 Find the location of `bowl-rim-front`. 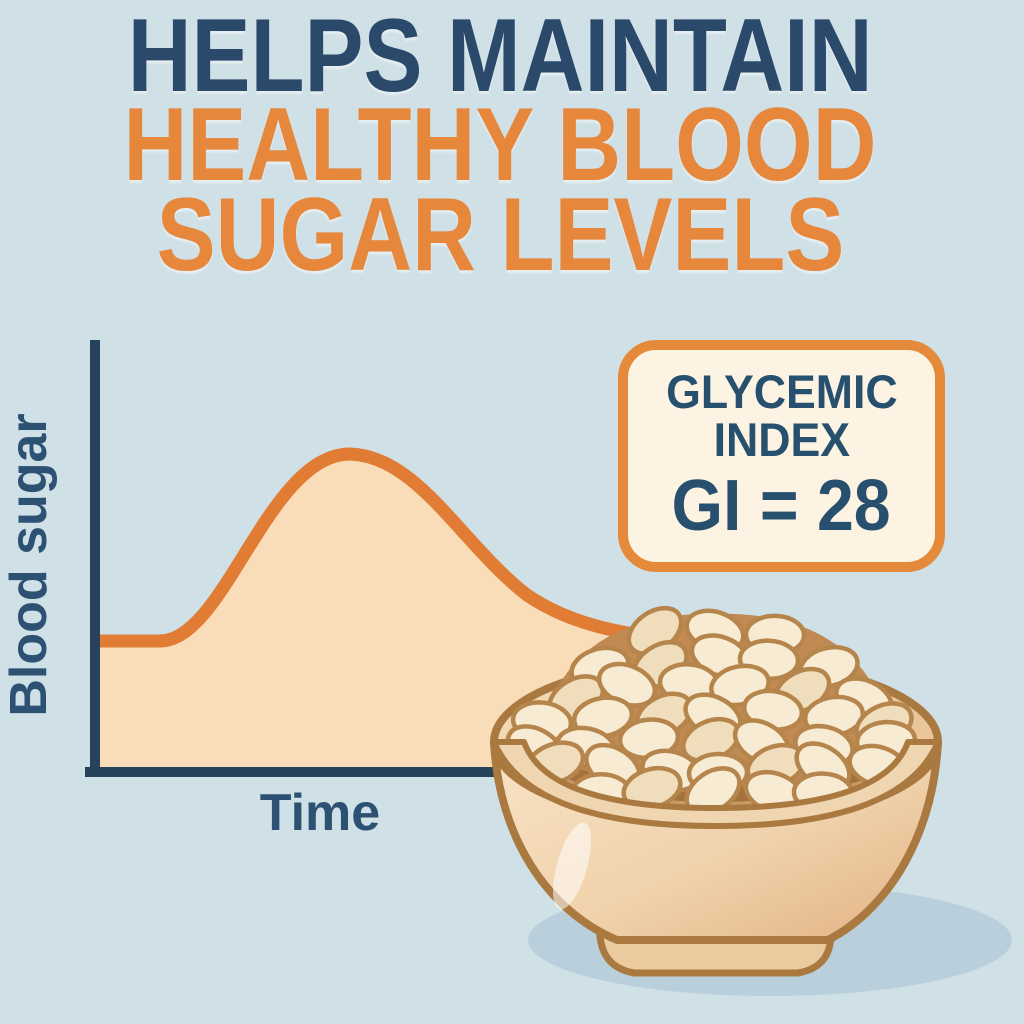

bowl-rim-front is located at coordinates (716, 784).